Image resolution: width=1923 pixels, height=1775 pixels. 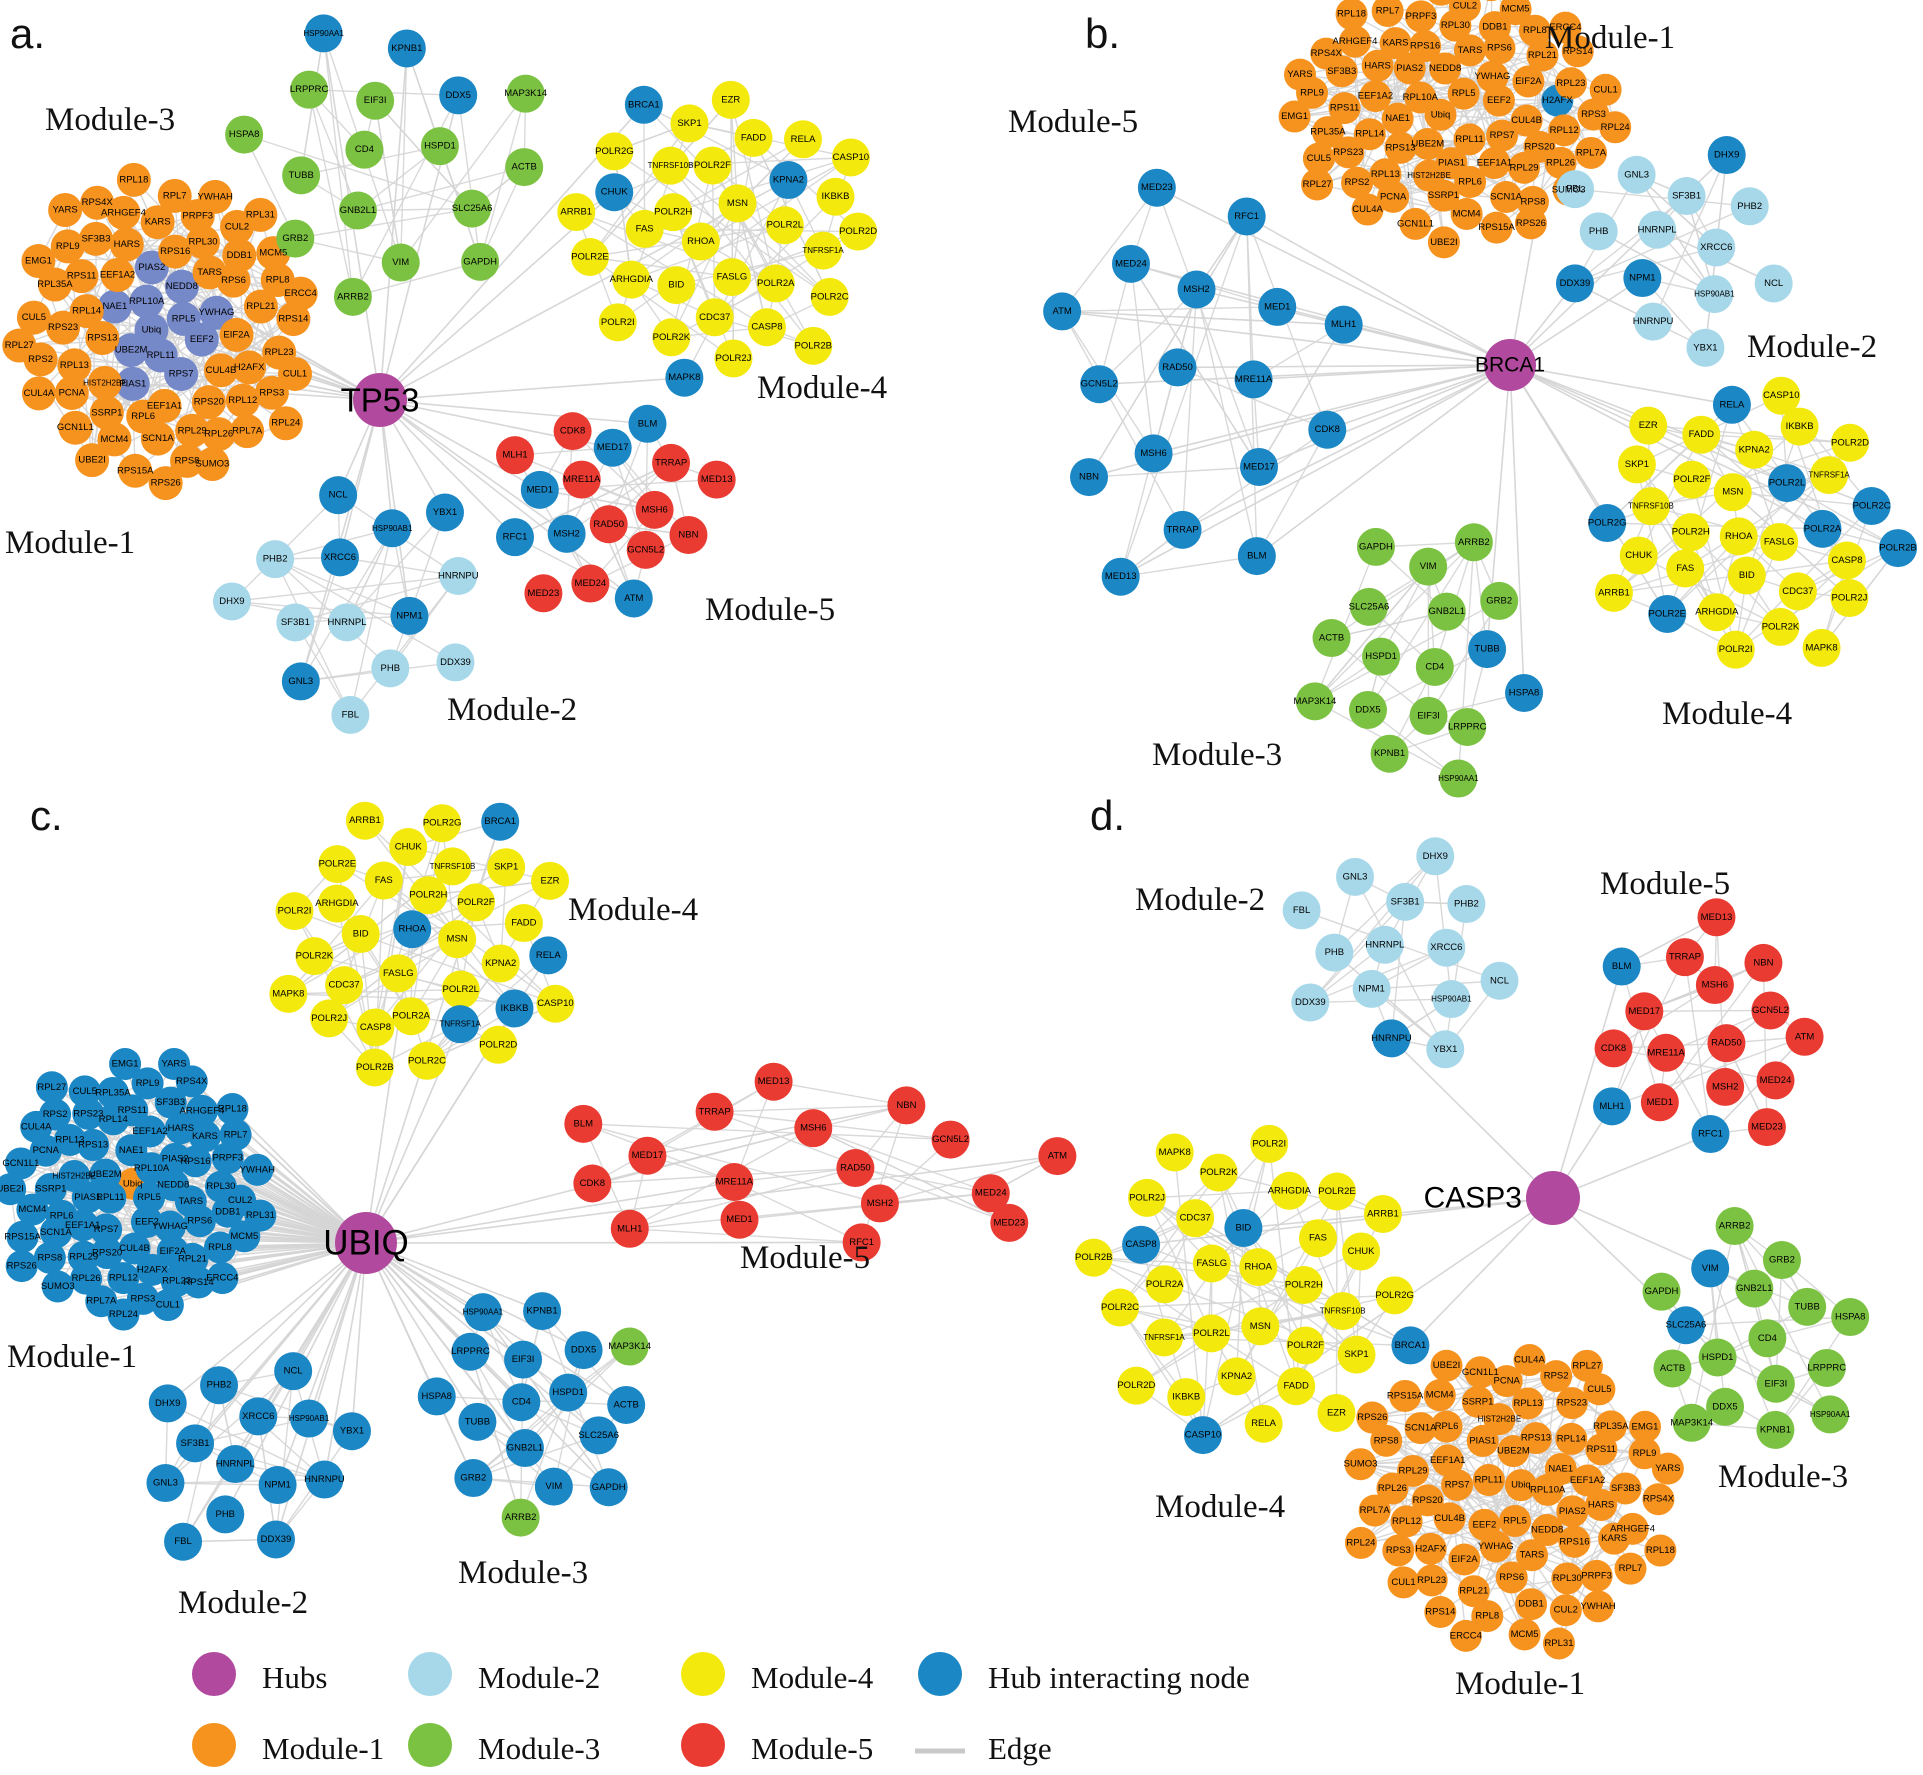 I want to click on node-PRPF3, so click(x=1596, y=1575).